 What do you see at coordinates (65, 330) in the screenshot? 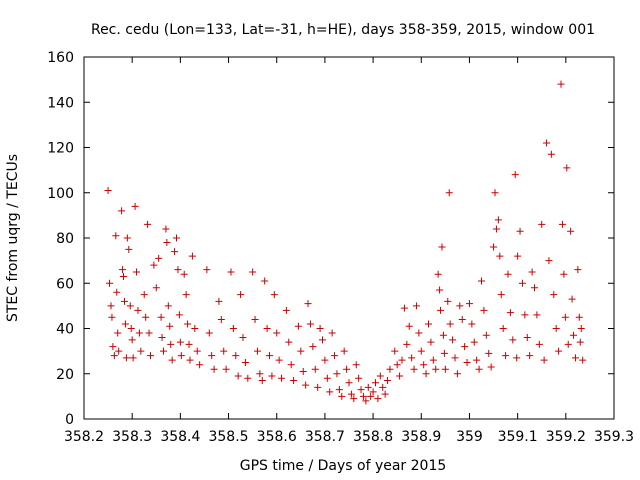
I see `y-tick-label: 40` at bounding box center [65, 330].